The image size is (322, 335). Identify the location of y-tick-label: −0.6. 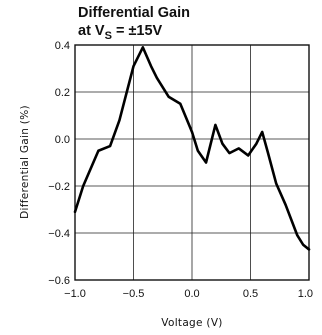
(59, 281).